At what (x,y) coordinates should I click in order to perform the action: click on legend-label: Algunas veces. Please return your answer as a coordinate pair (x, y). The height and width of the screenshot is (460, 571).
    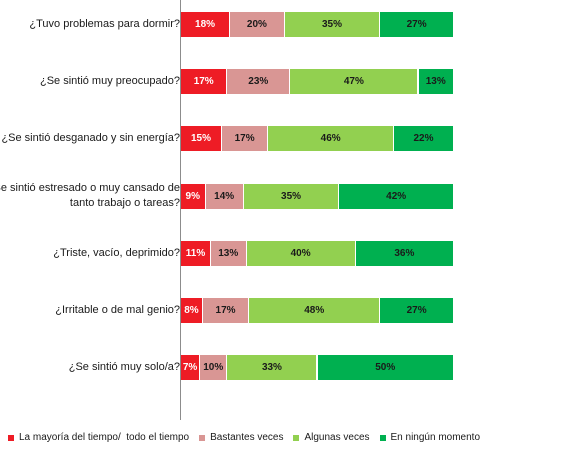
    Looking at the image, I should click on (337, 437).